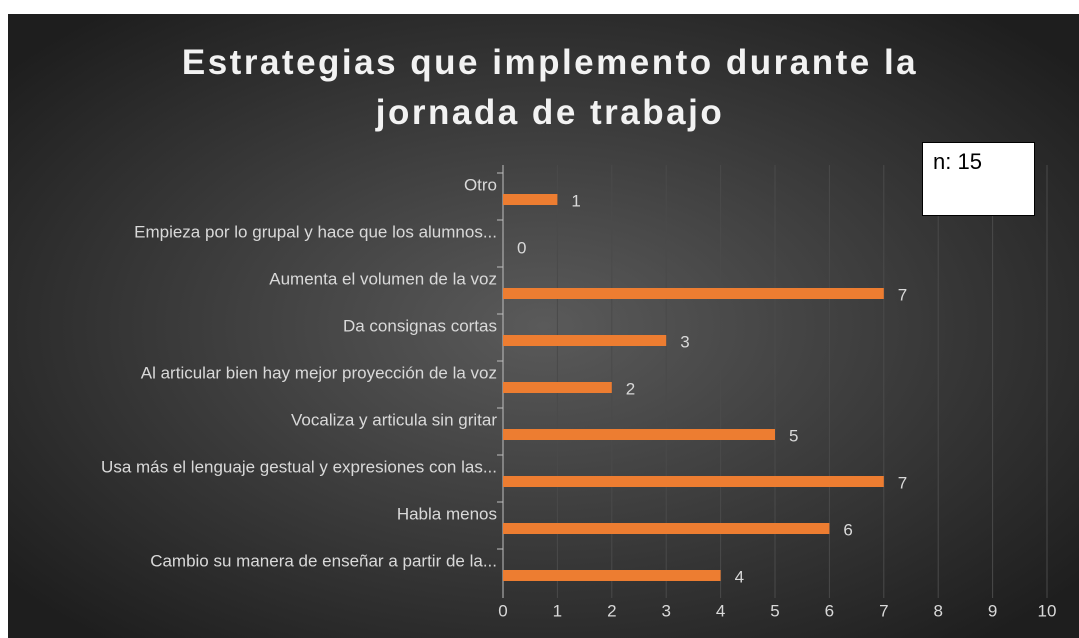 Image resolution: width=1079 pixels, height=638 pixels. I want to click on x-tick-label: 4, so click(720, 610).